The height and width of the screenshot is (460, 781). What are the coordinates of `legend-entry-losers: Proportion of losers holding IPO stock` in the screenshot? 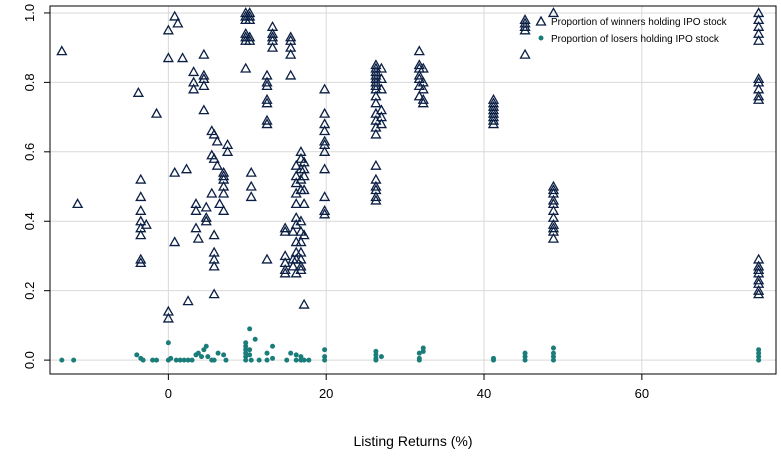 It's located at (629, 39).